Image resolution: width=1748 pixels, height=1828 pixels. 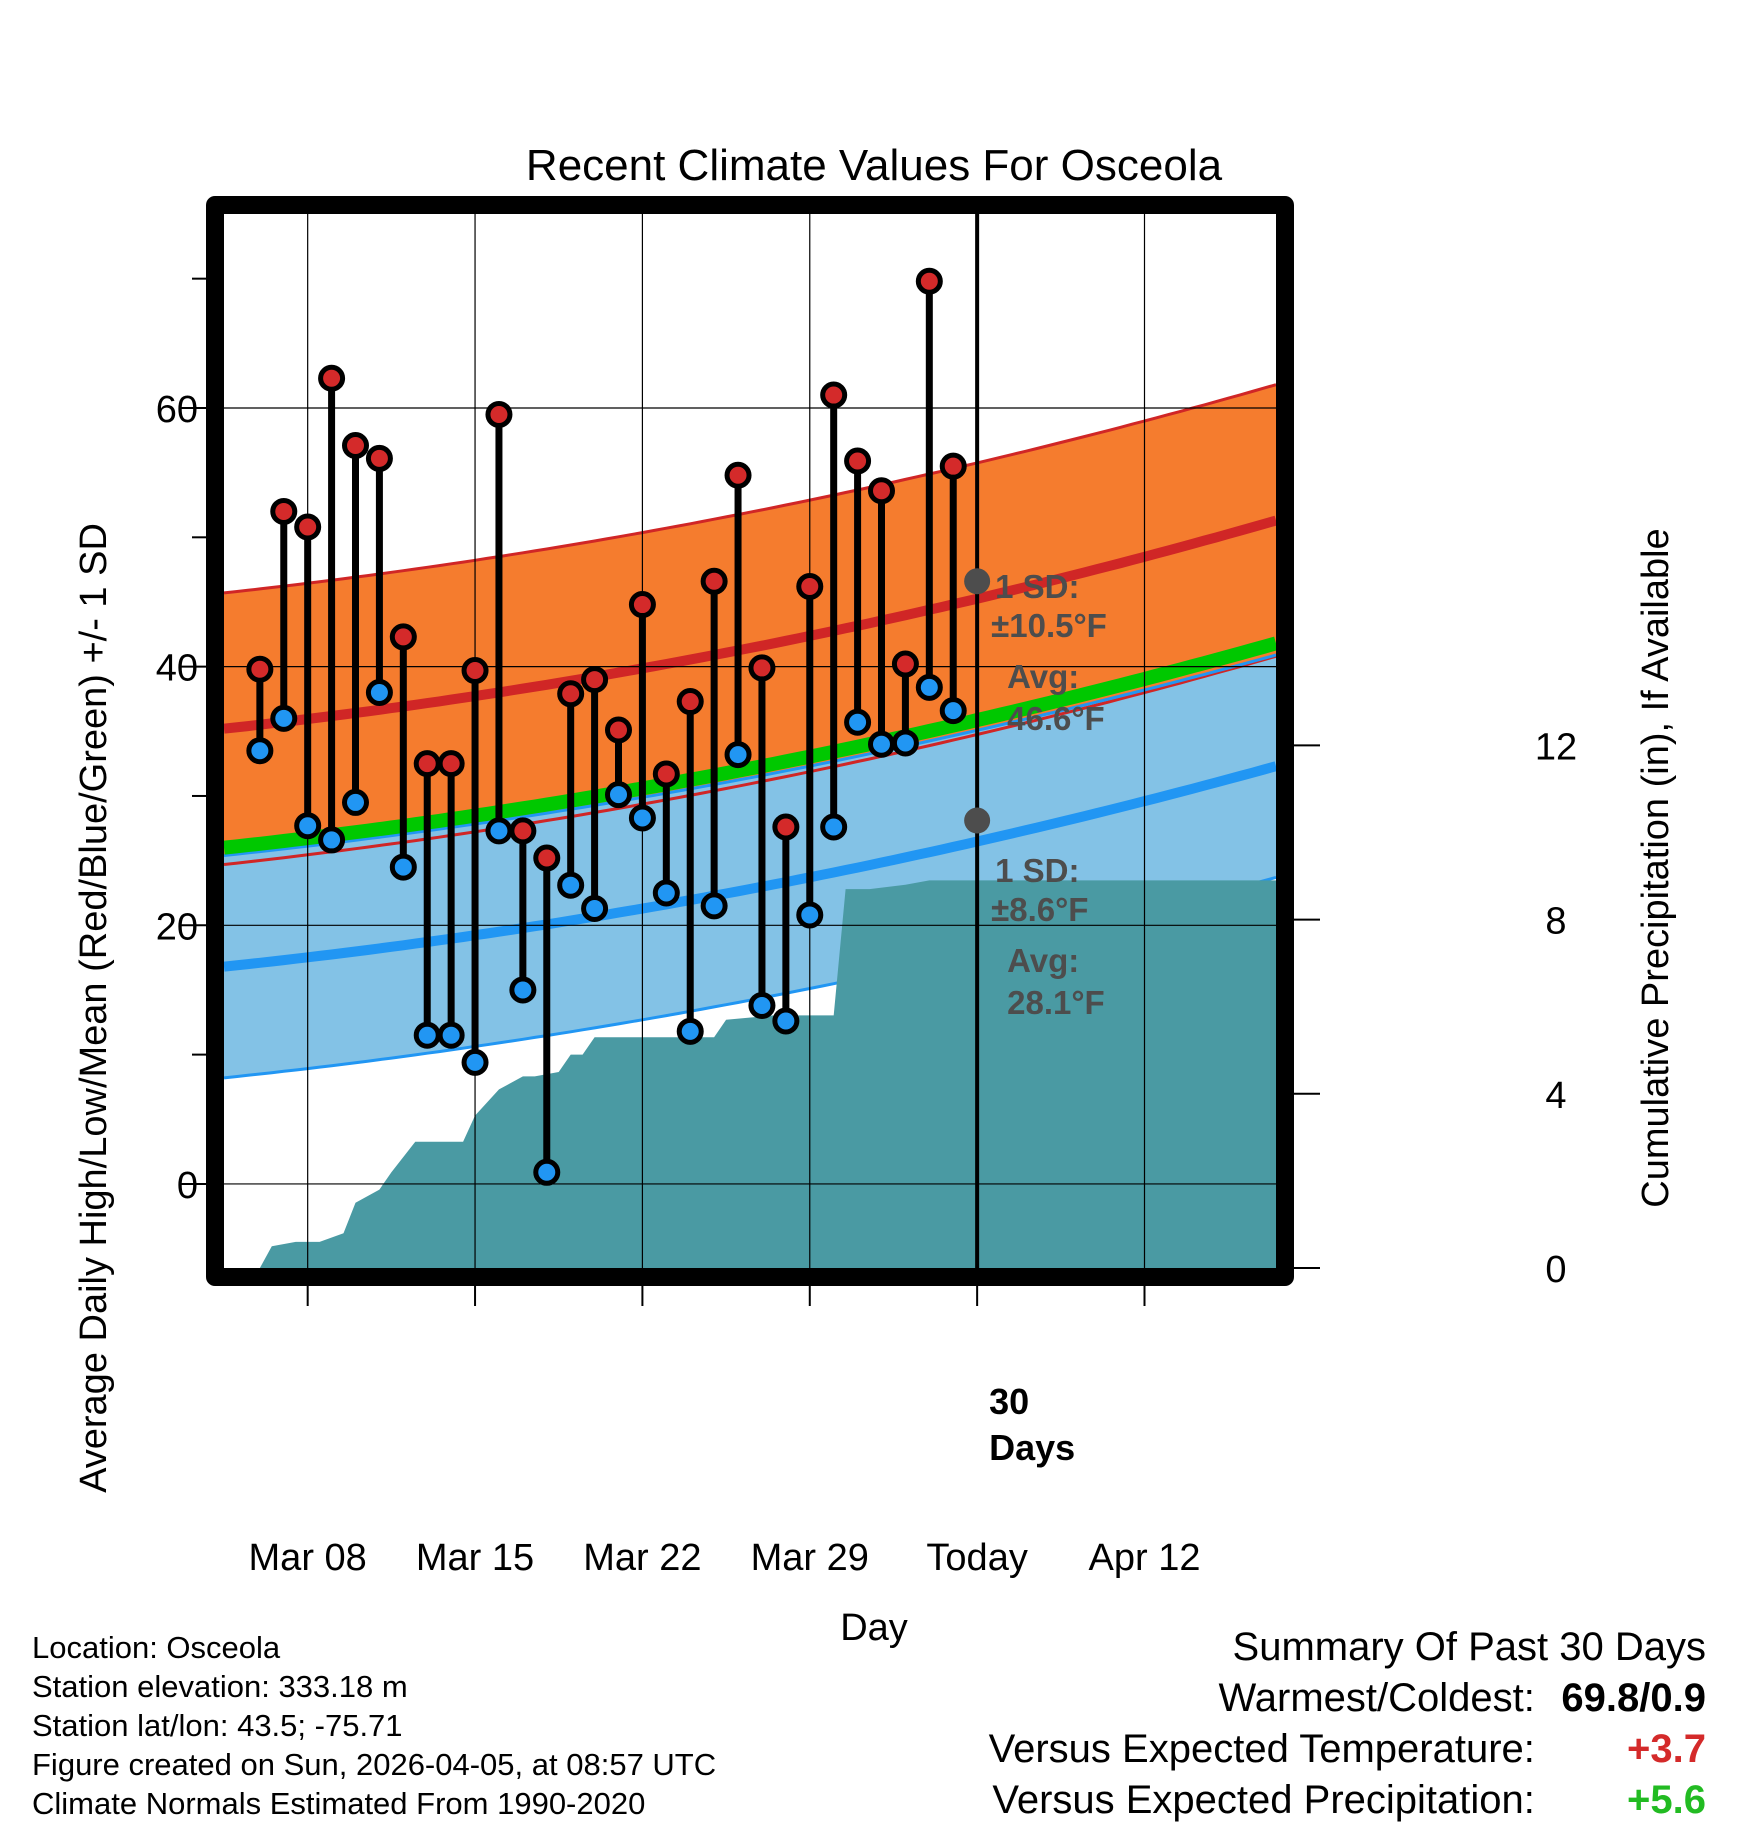 I want to click on low-sd-label: 1 SD:, so click(x=1037, y=870).